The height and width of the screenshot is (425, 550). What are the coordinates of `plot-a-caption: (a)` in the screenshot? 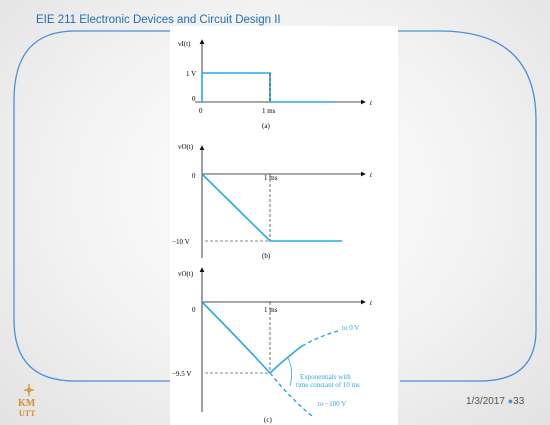 It's located at (266, 126).